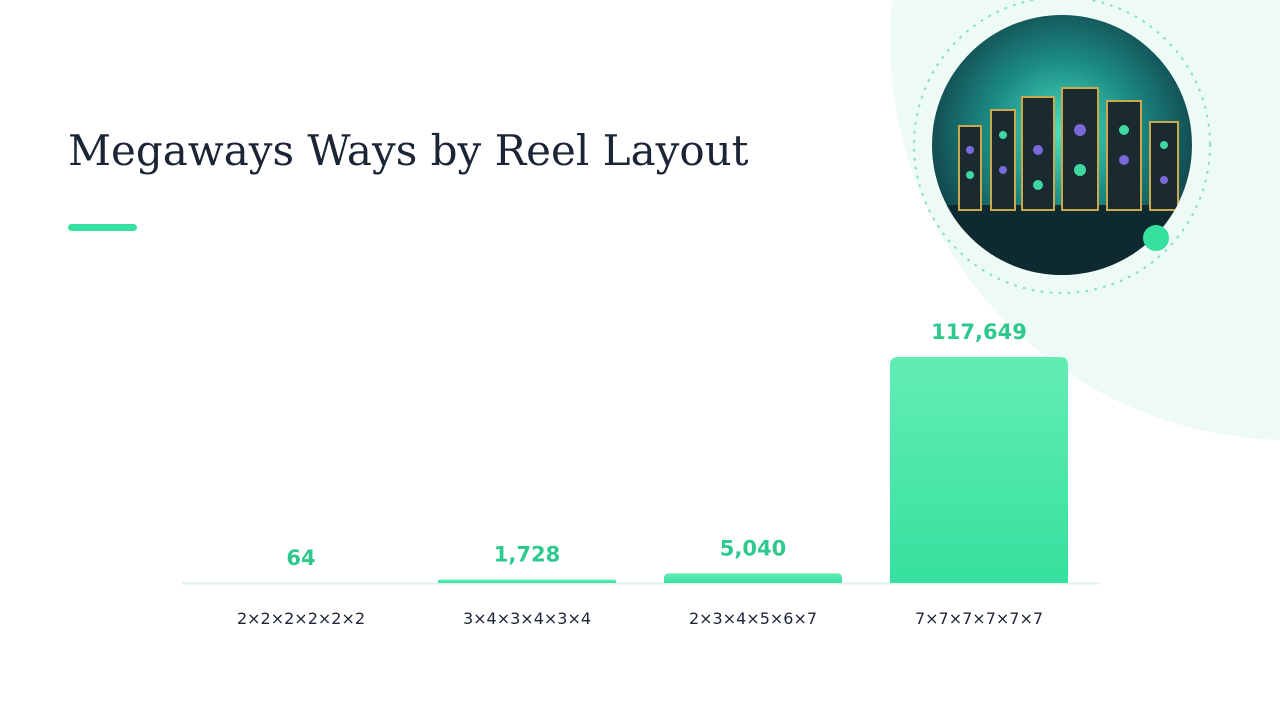  I want to click on x-tick-label: 2×2×2×2×2×2, so click(301, 618).